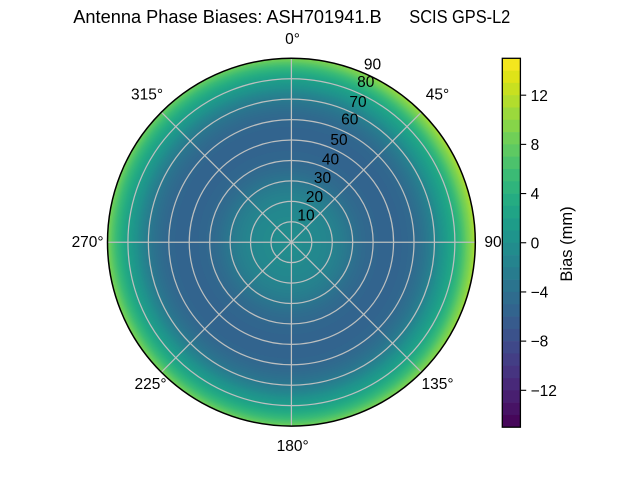 The image size is (640, 480). What do you see at coordinates (358, 102) in the screenshot?
I see `svg-text: 70` at bounding box center [358, 102].